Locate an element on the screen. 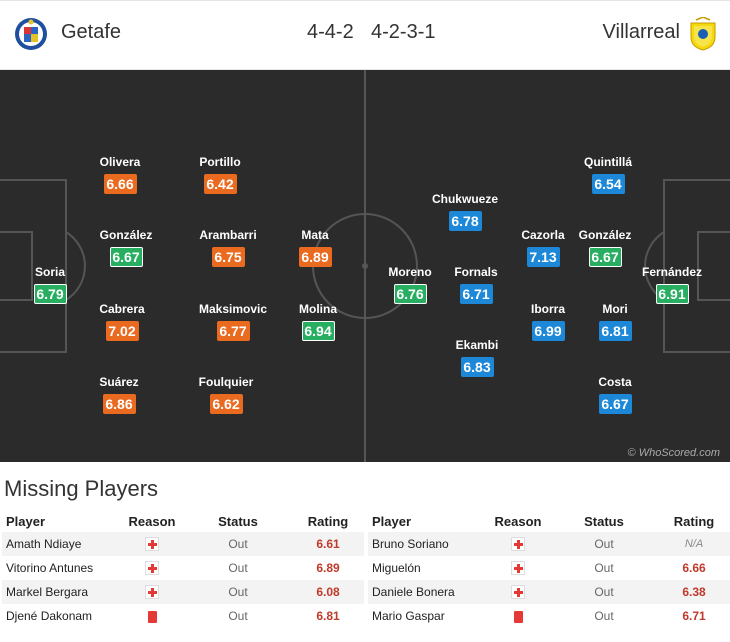 The height and width of the screenshot is (642, 730). home-team-name: Getafe is located at coordinates (91, 32).